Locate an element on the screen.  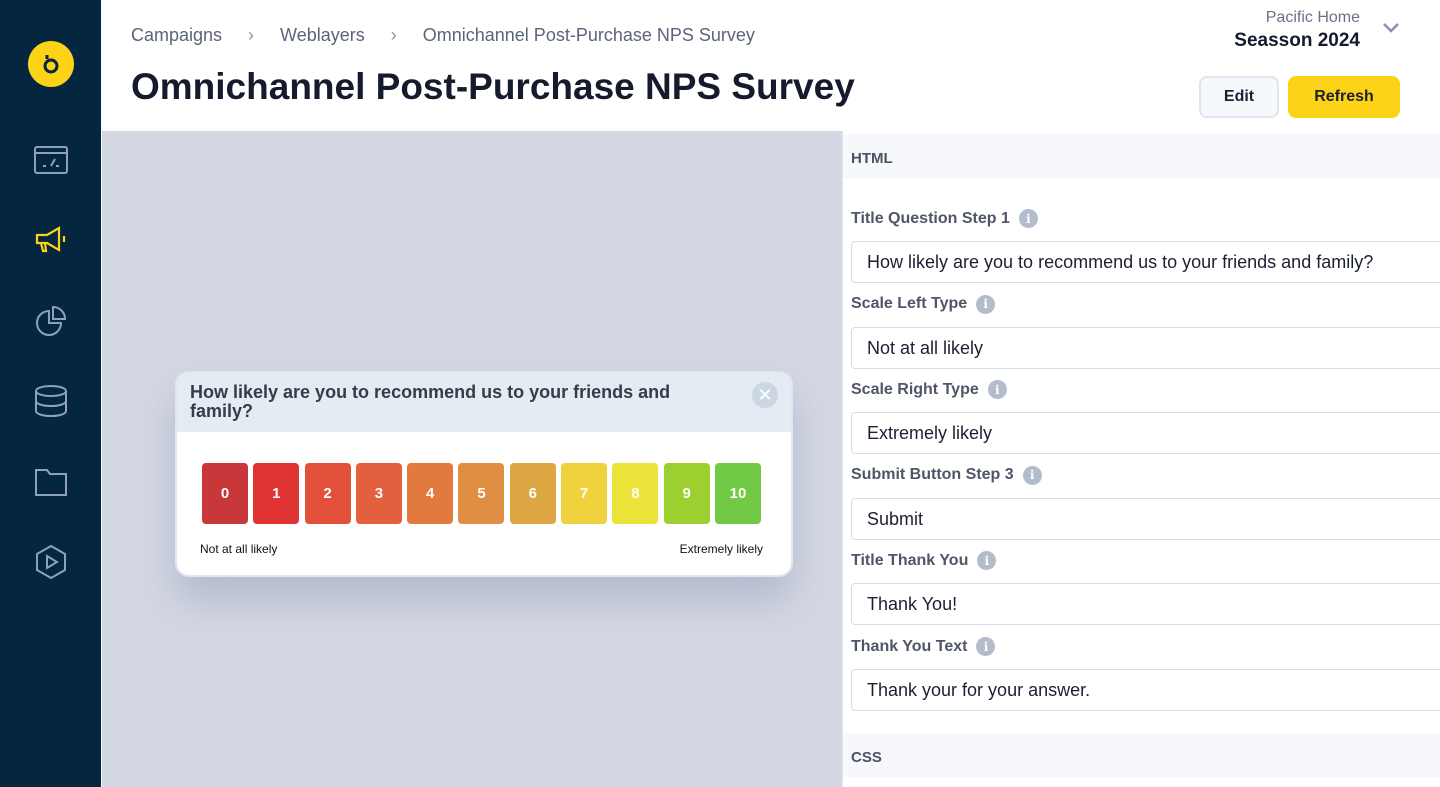
field-input: Thank your for your answer. is located at coordinates (1145, 690).